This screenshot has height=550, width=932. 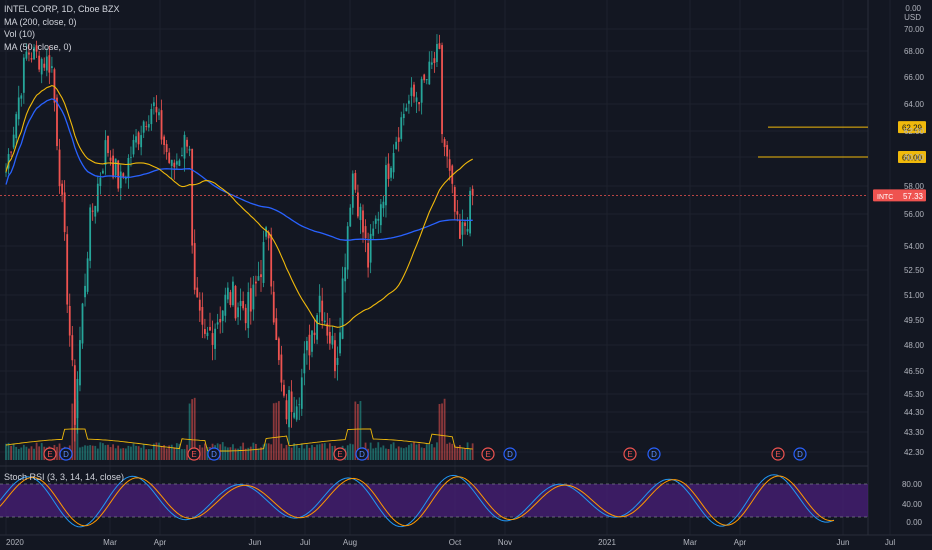 I want to click on symbol-title: INTEL CORP, 1D, Cboe BZX, so click(x=62, y=9).